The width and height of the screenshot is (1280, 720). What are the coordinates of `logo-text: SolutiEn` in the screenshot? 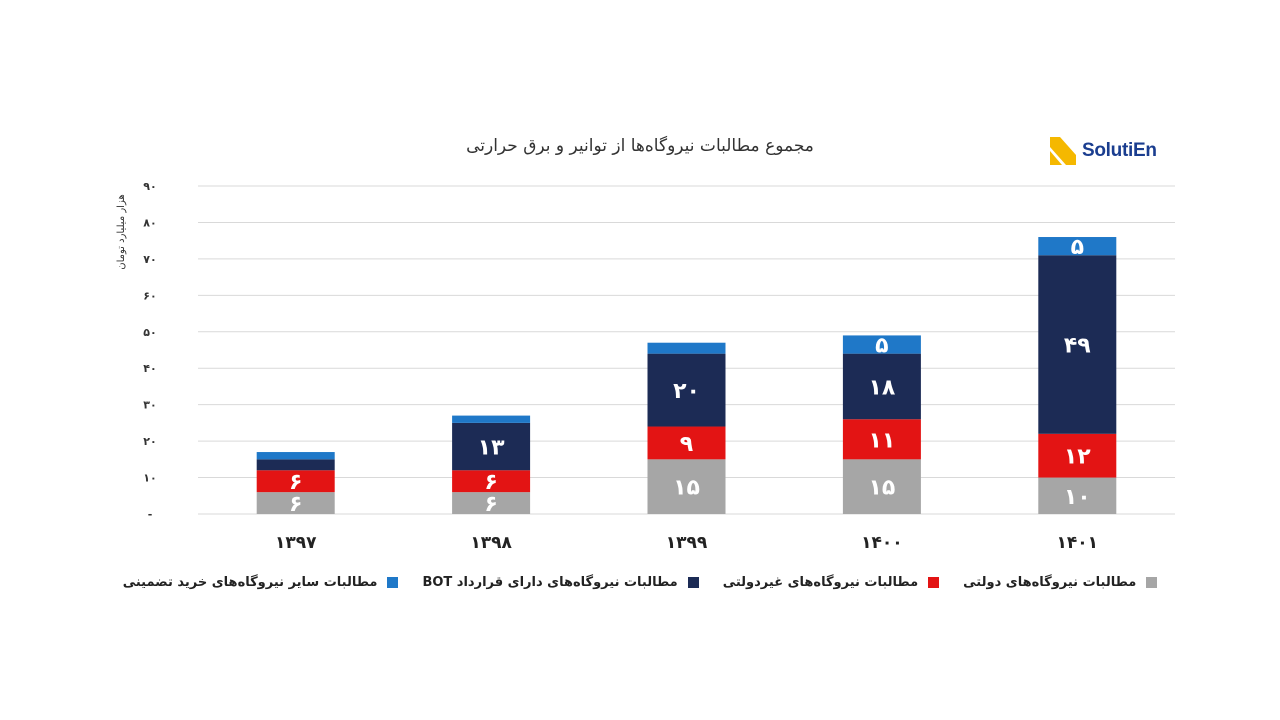 It's located at (1119, 150).